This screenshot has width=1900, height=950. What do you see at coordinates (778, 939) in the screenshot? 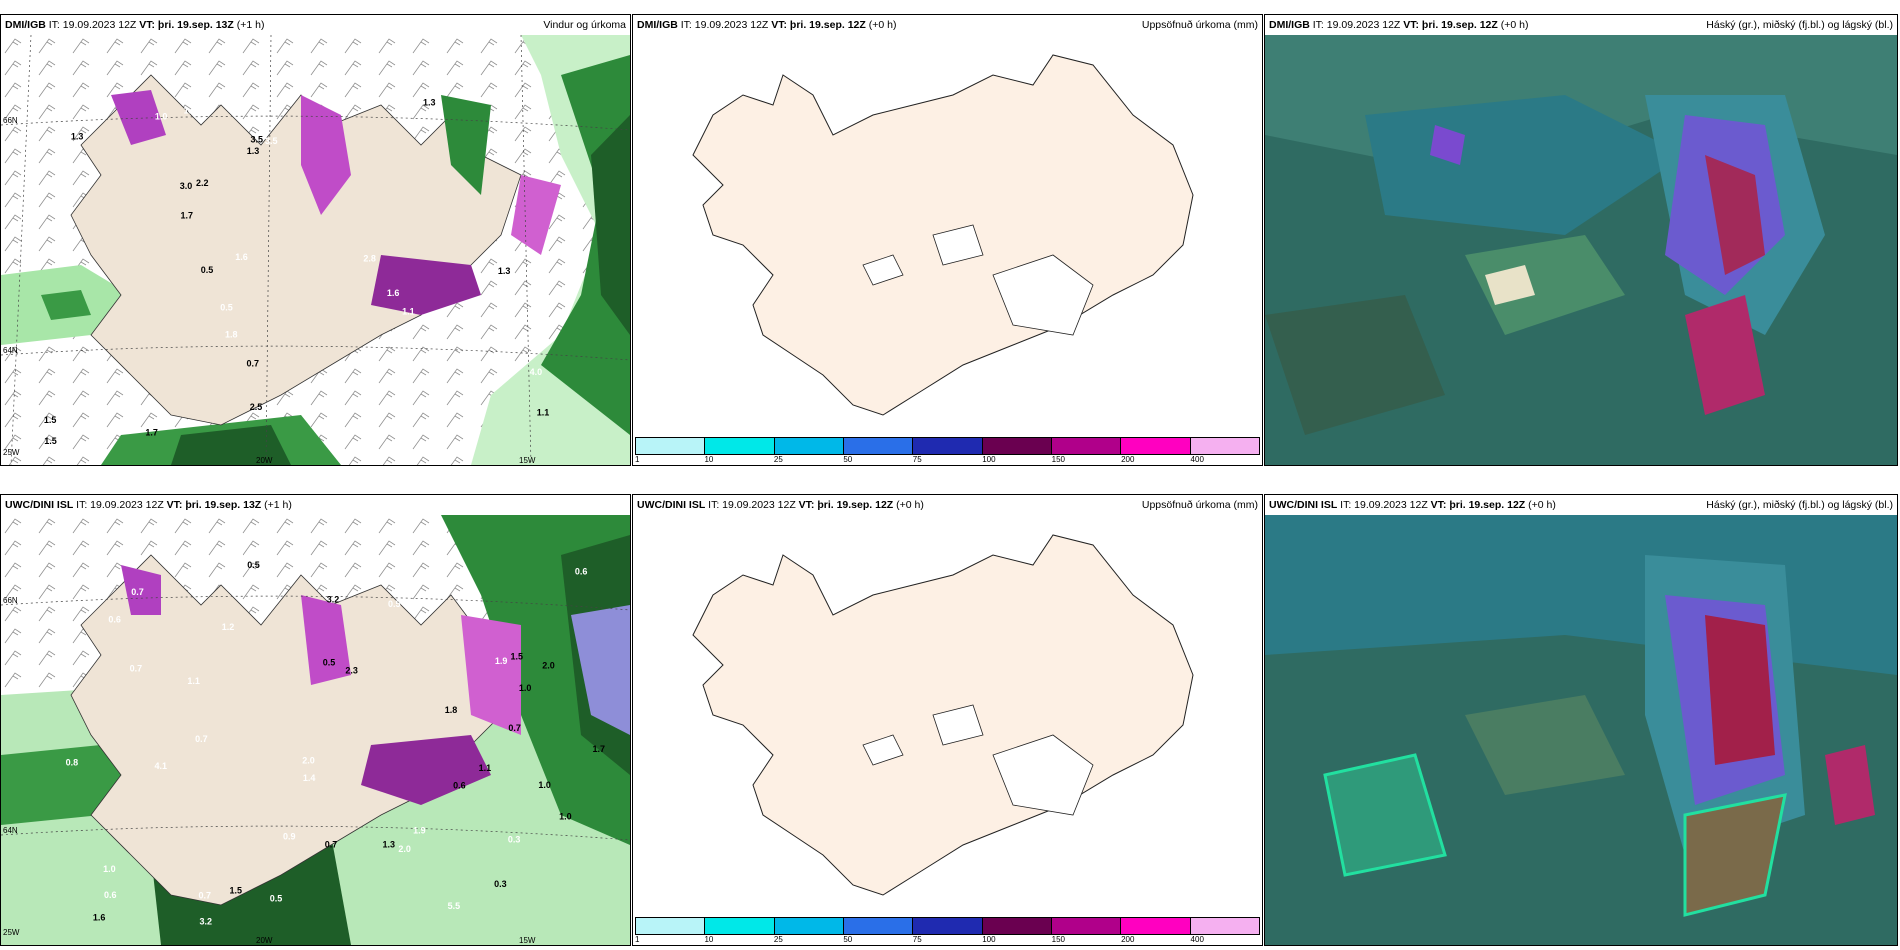
I see `colorbar-tick-label: 25` at bounding box center [778, 939].